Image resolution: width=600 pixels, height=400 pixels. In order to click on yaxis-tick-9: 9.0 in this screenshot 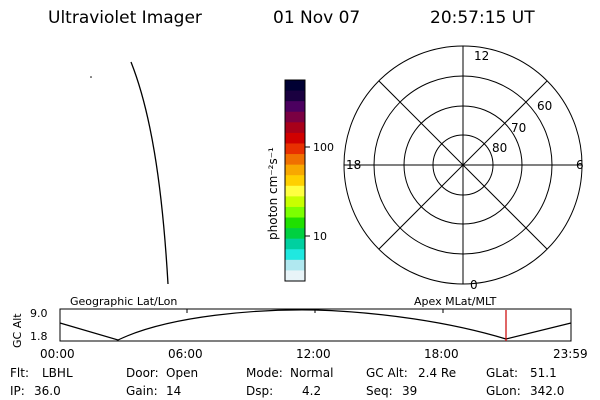, I will do `click(39, 313)`.